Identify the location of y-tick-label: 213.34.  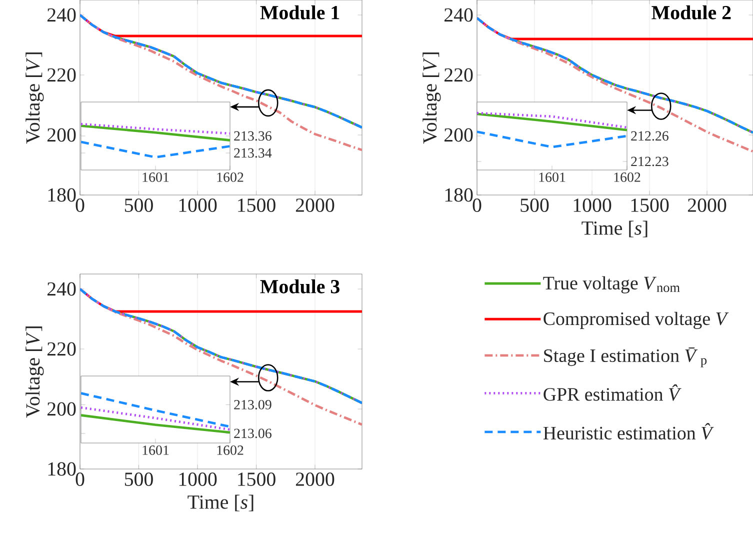
(253, 153).